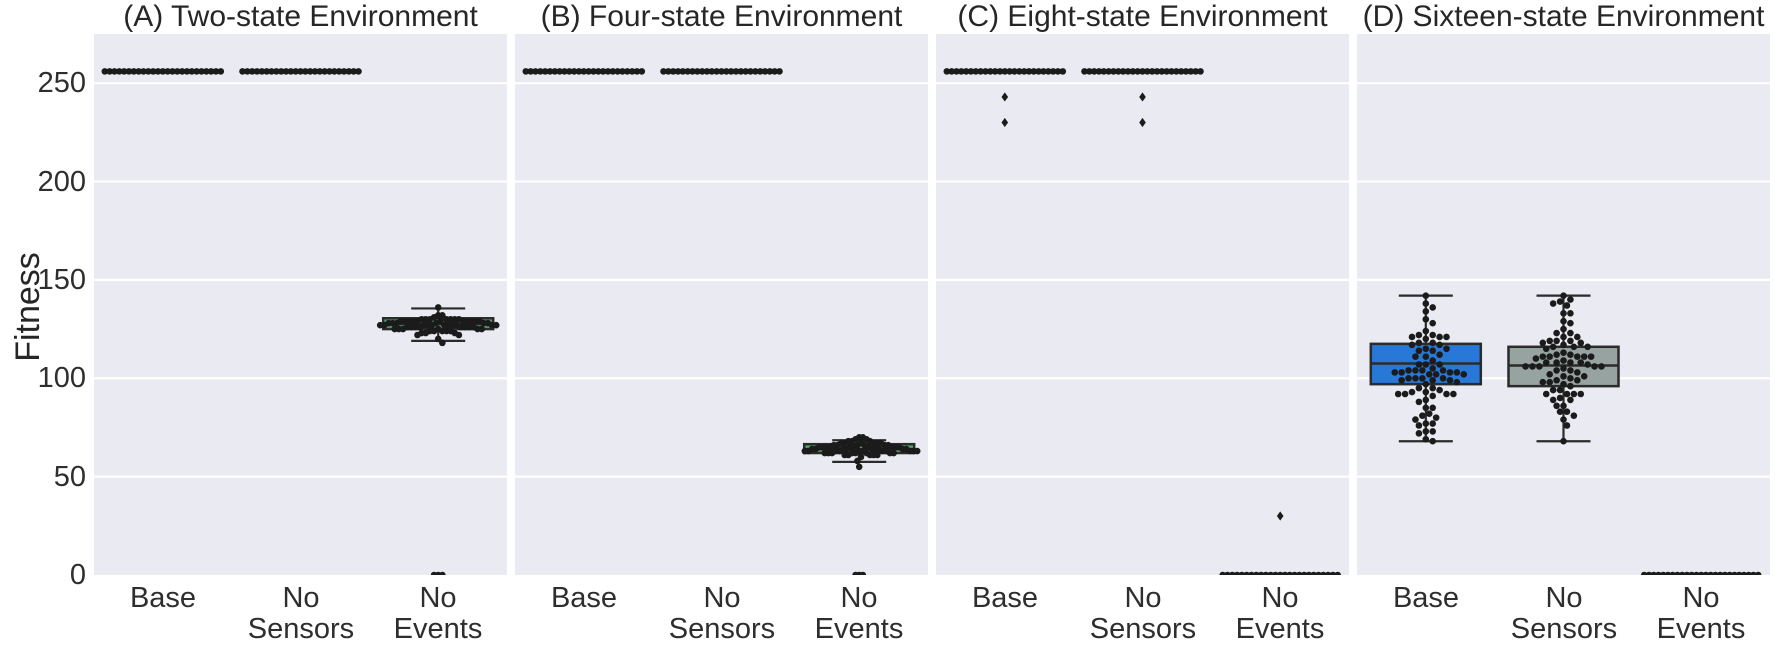 Image resolution: width=1775 pixels, height=651 pixels. Describe the element at coordinates (1142, 16) in the screenshot. I see `panel-title-c: (C) Eight-state Environment` at that location.